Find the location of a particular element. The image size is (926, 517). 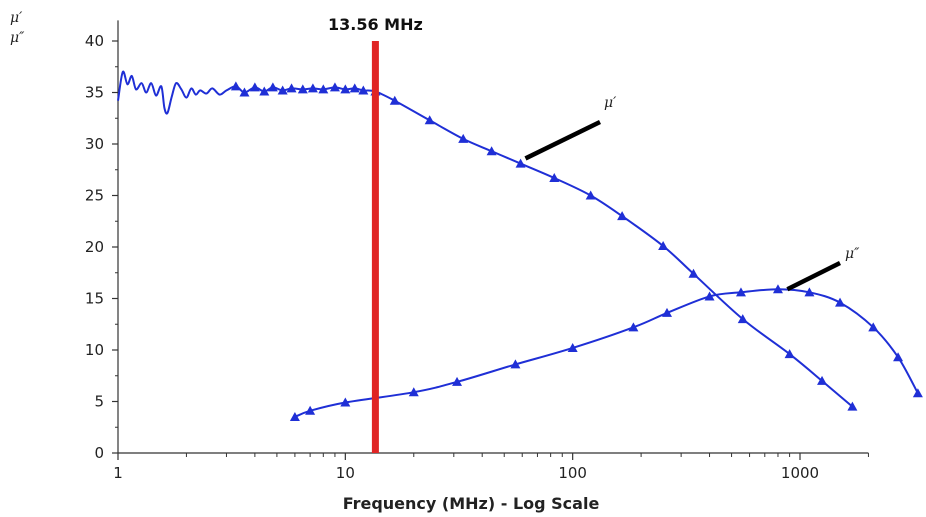

x-tick-label: 1 is located at coordinates (118, 473).